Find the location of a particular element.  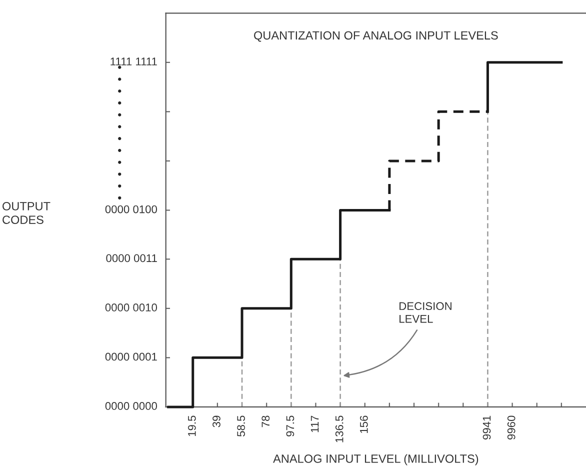

text: 1111 1111 is located at coordinates (133, 62).